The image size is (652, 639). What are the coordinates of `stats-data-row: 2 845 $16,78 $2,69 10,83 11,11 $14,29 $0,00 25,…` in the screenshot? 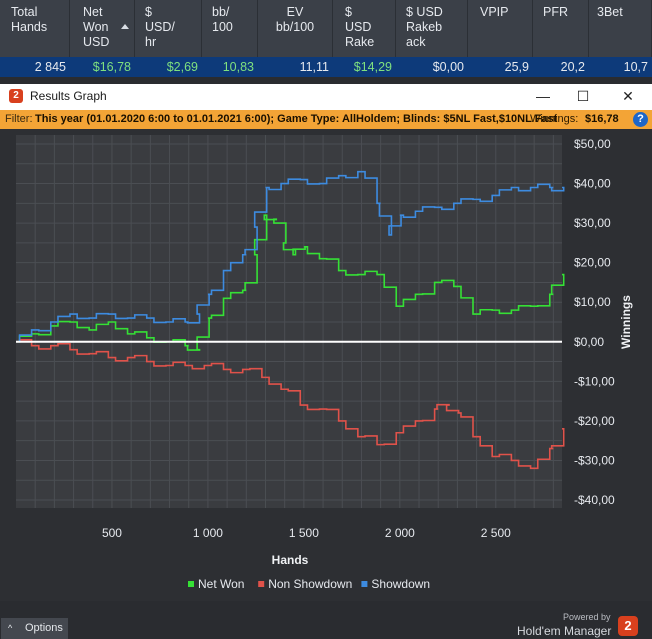 It's located at (326, 67).